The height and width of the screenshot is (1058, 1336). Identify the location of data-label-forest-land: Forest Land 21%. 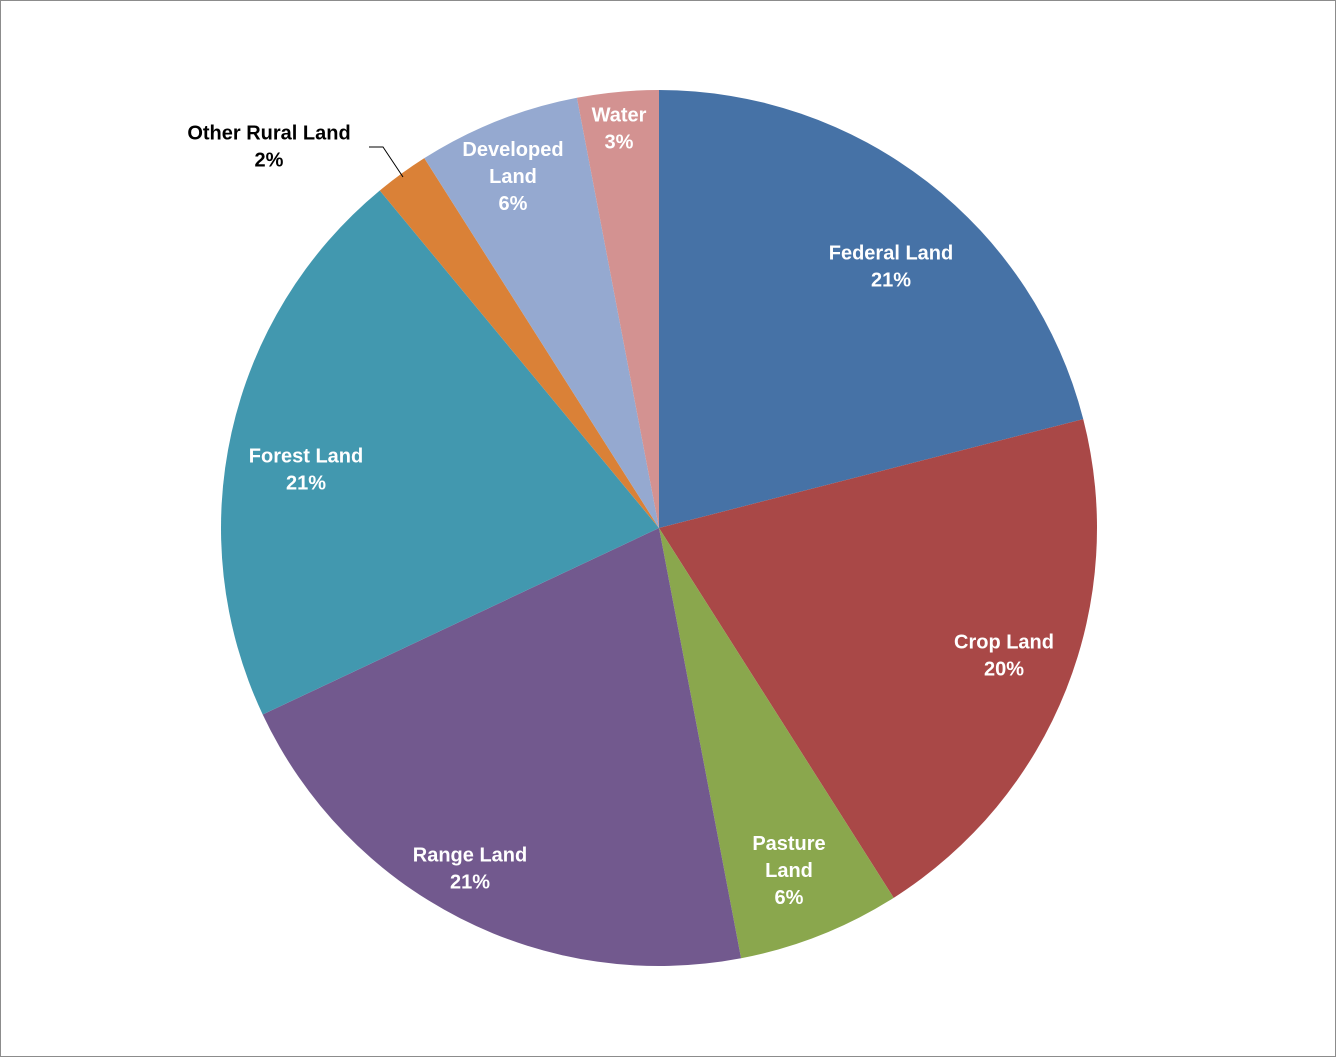
(306, 470).